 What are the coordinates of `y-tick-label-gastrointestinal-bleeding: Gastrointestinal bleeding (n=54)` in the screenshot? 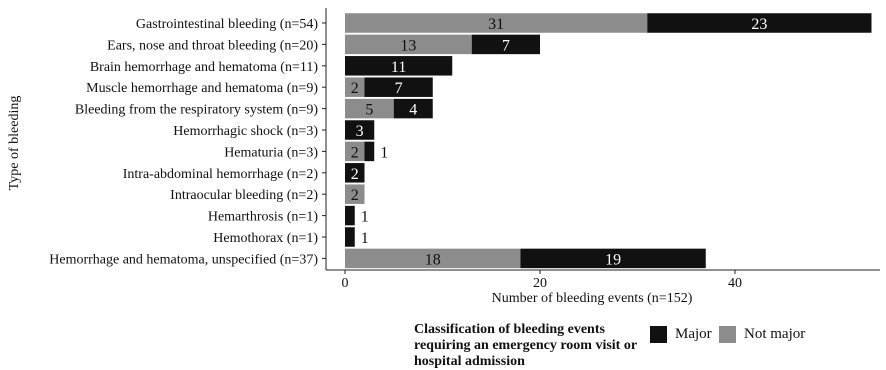 It's located at (227, 24).